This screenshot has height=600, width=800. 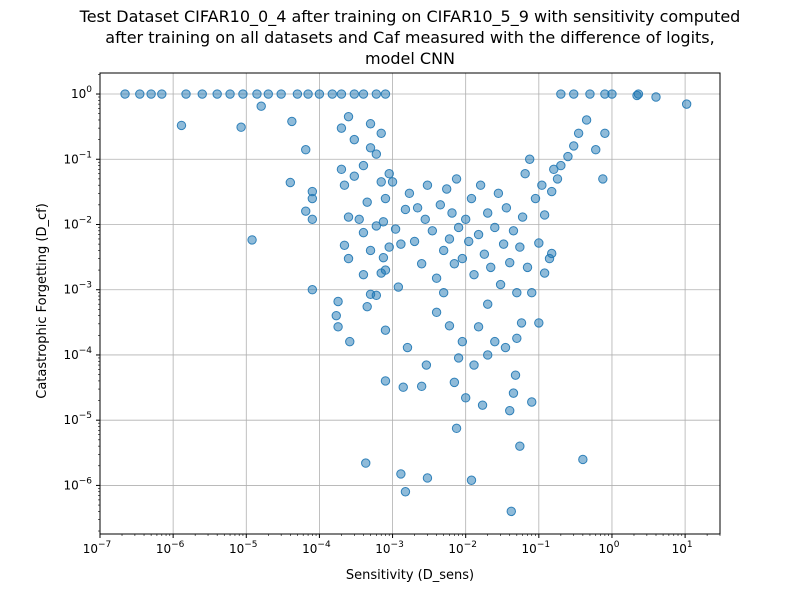 What do you see at coordinates (243, 548) in the screenshot?
I see `x-tick-label: 10⁻⁵` at bounding box center [243, 548].